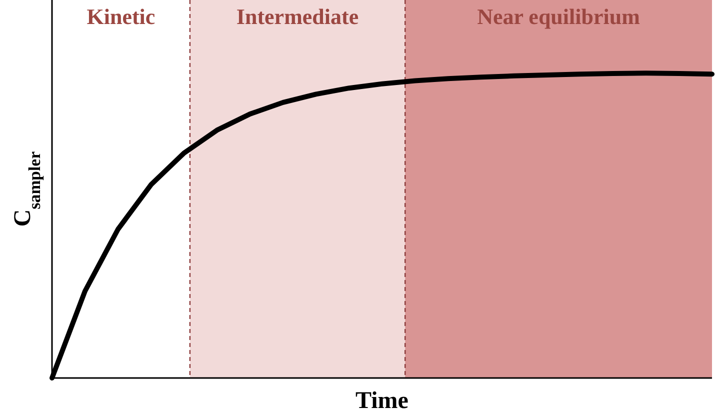 The image size is (715, 415). I want to click on x-axis-title: Time, so click(382, 401).